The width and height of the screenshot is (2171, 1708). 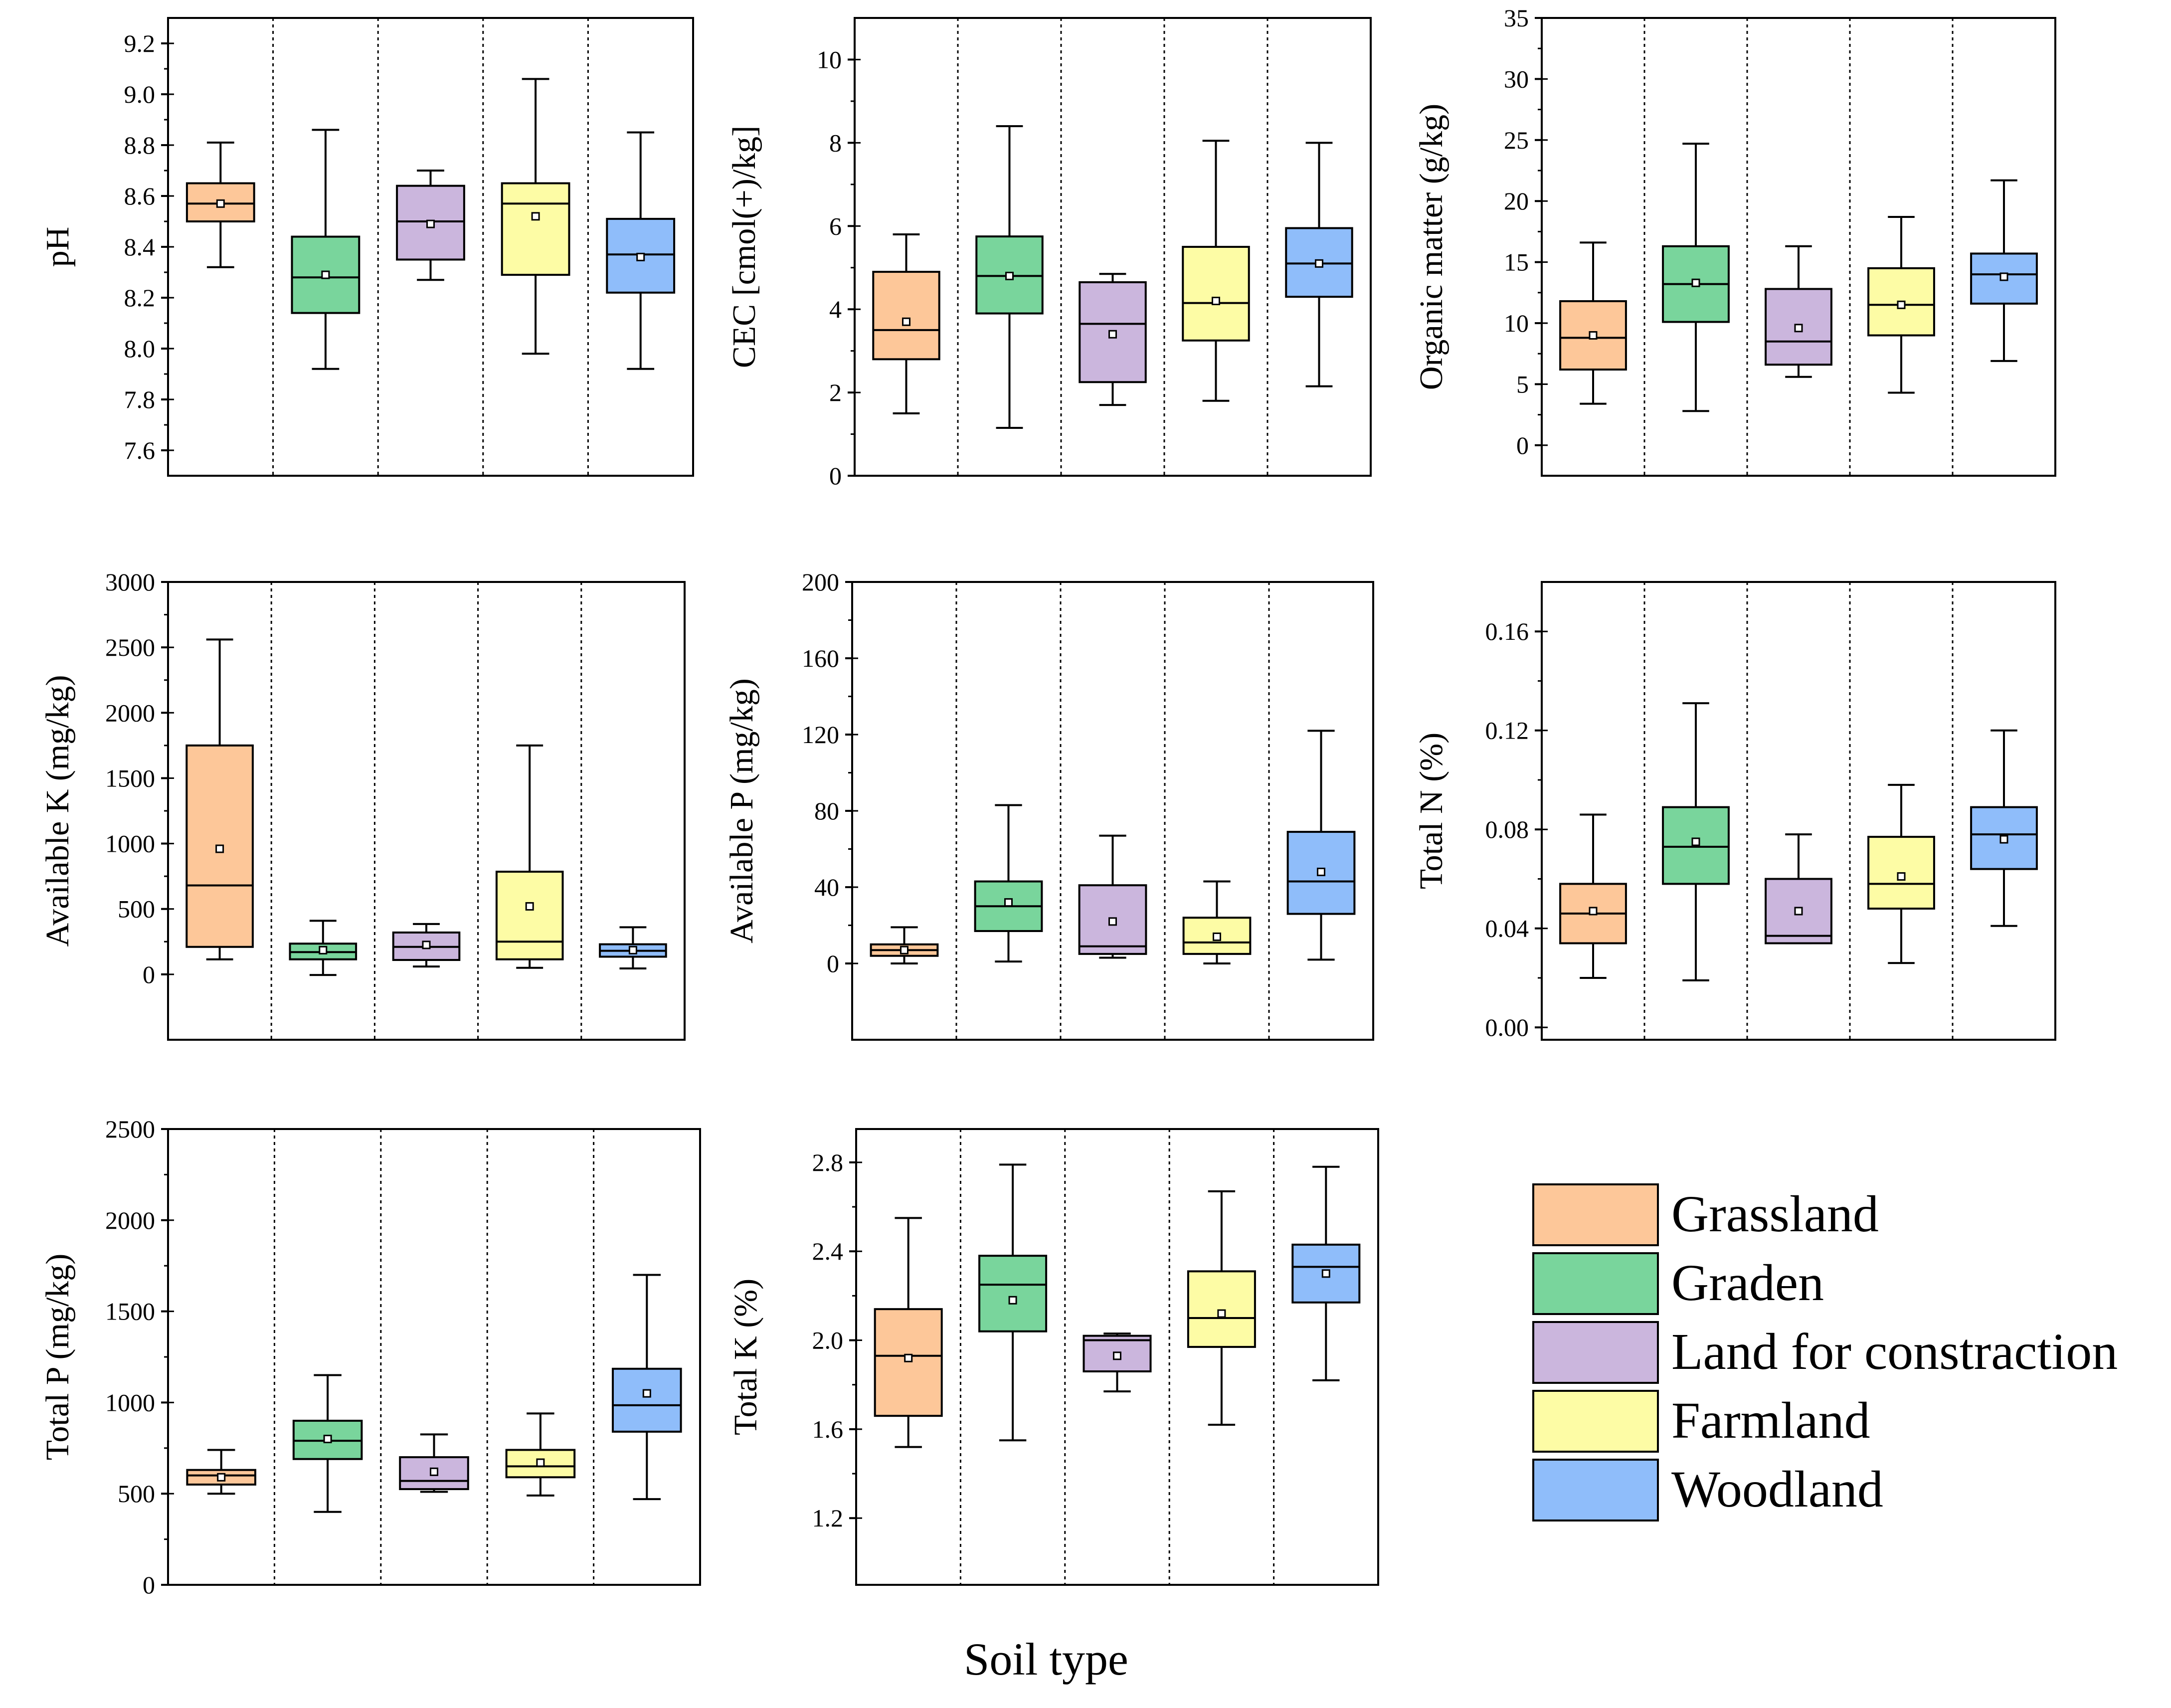 I want to click on y-tick-label: 2500, so click(x=130, y=1129).